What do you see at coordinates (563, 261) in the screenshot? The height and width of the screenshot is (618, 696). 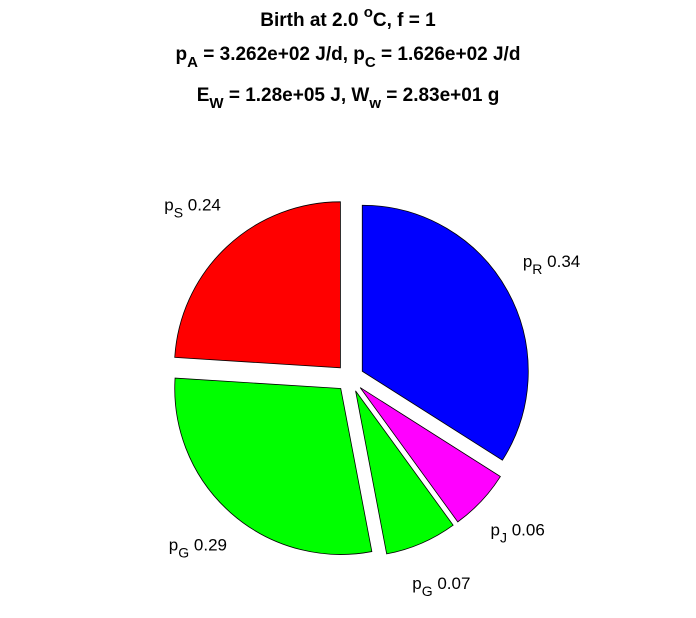 I see `label-value: 0.34` at bounding box center [563, 261].